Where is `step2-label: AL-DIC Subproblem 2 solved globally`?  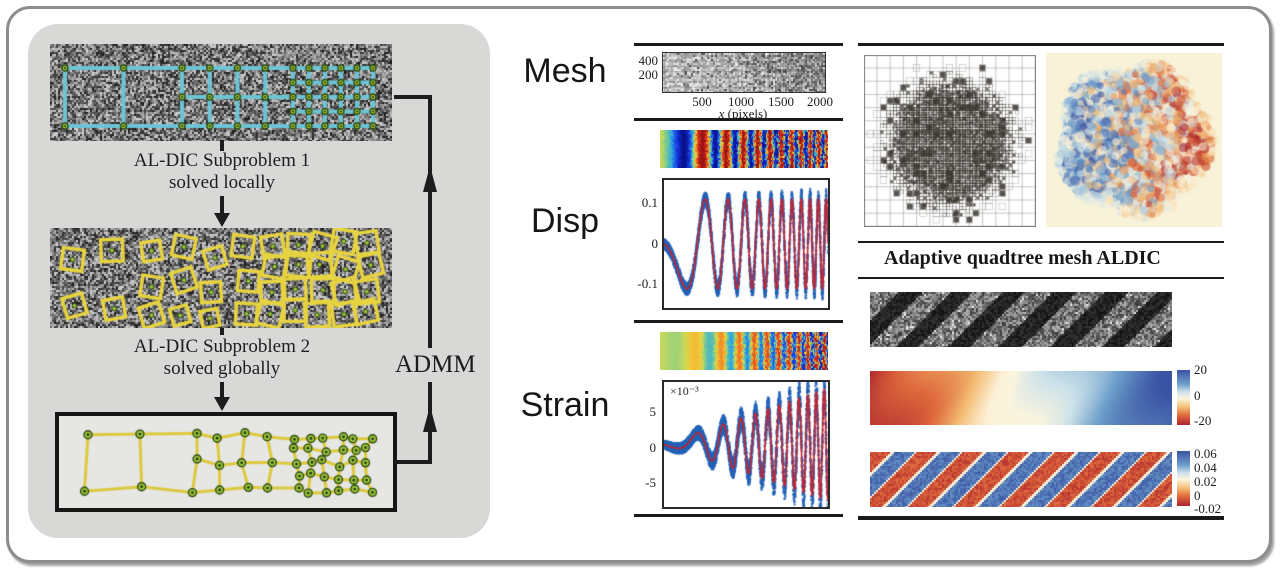 step2-label: AL-DIC Subproblem 2 solved globally is located at coordinates (222, 358).